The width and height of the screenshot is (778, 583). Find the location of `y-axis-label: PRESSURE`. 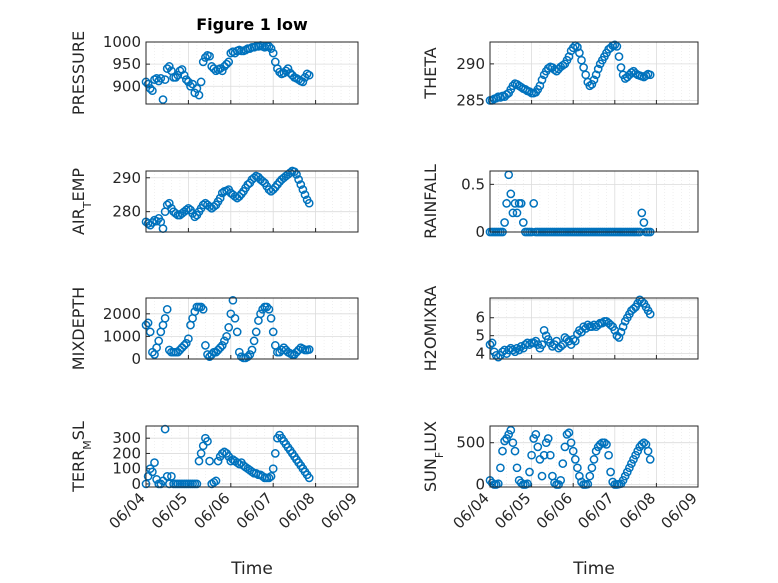

y-axis-label: PRESSURE is located at coordinates (78, 73).